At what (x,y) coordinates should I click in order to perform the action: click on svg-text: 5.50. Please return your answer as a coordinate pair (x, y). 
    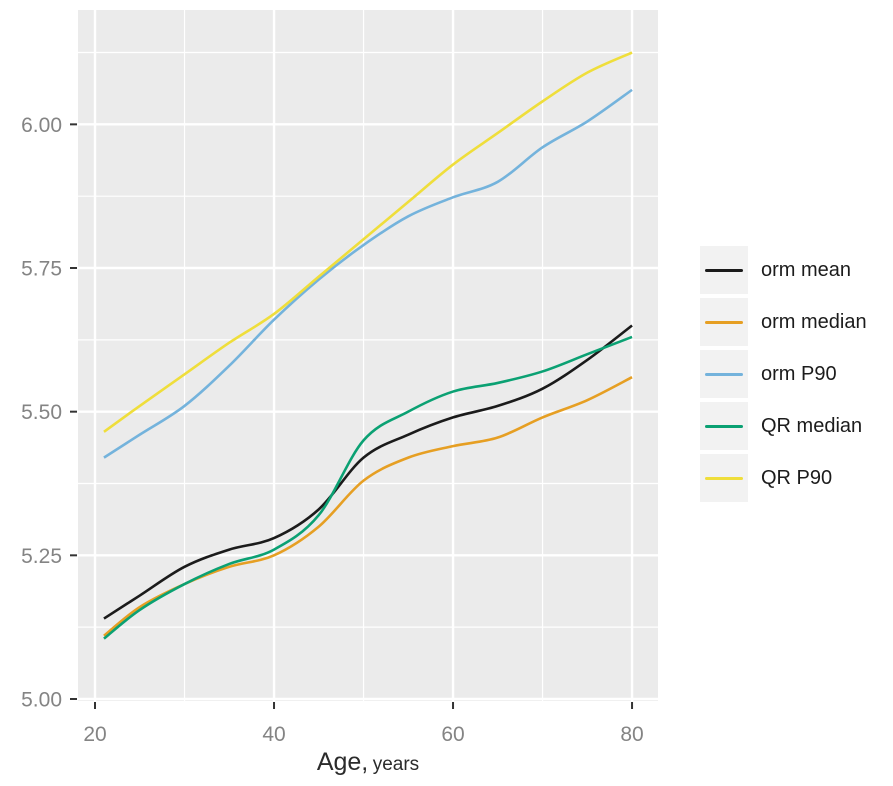
    Looking at the image, I should click on (41, 412).